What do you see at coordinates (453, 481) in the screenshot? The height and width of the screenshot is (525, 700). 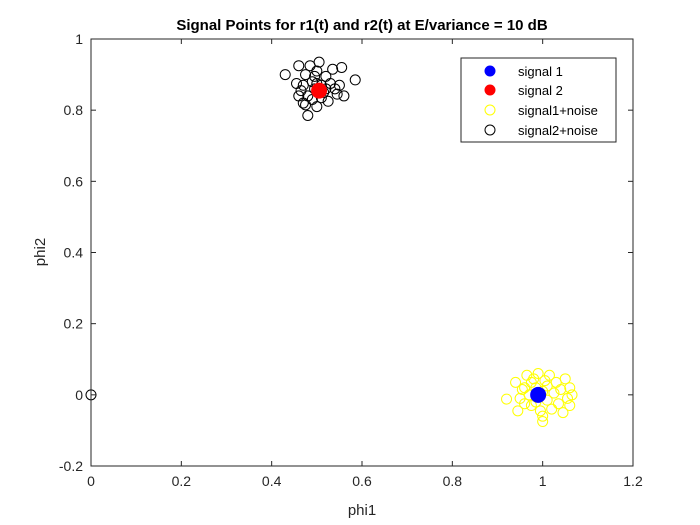 I see `x-tick-label: 0.8` at bounding box center [453, 481].